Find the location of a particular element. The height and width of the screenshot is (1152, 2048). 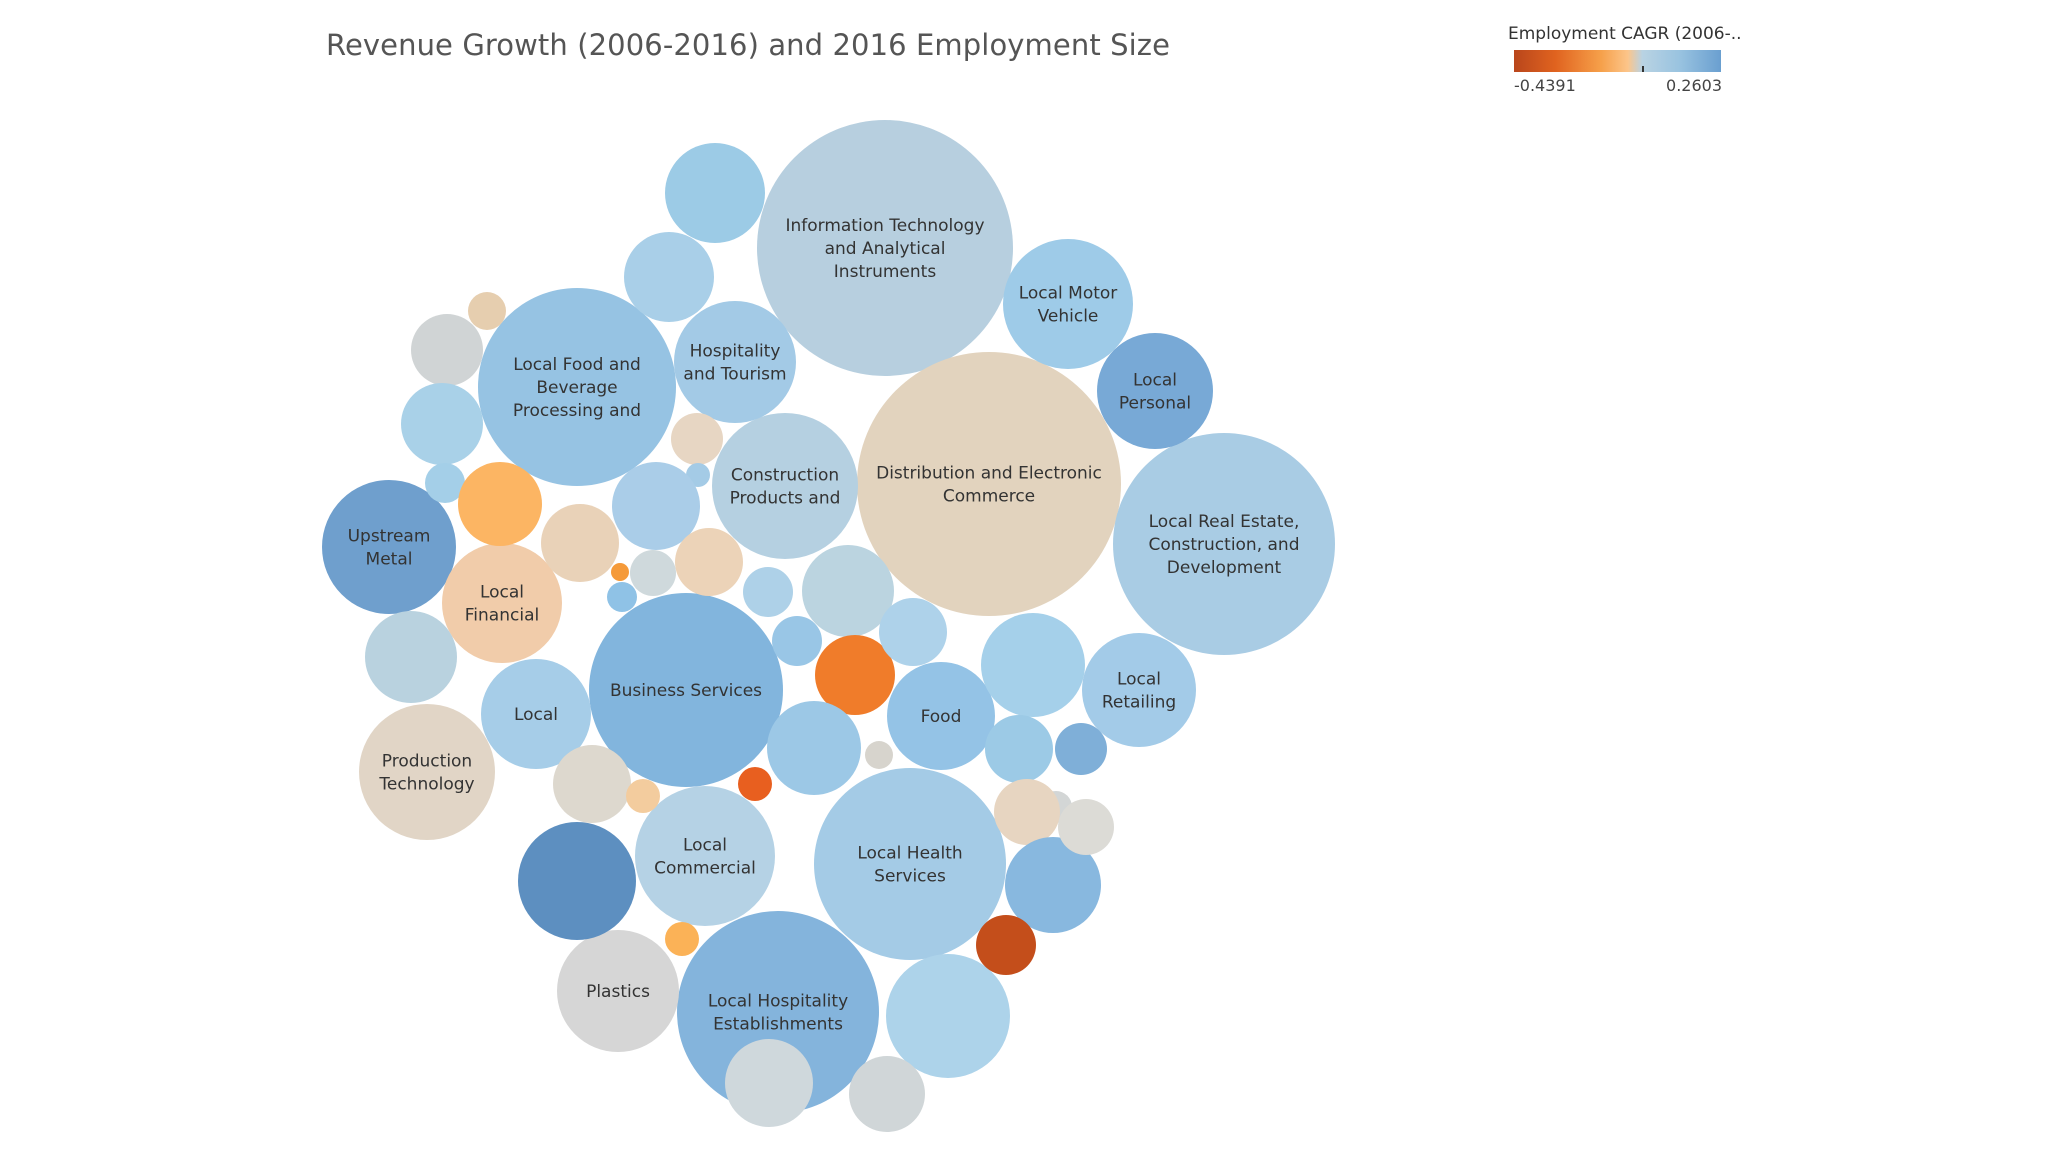

bubble-label-local-commercial-1: Local is located at coordinates (705, 846).